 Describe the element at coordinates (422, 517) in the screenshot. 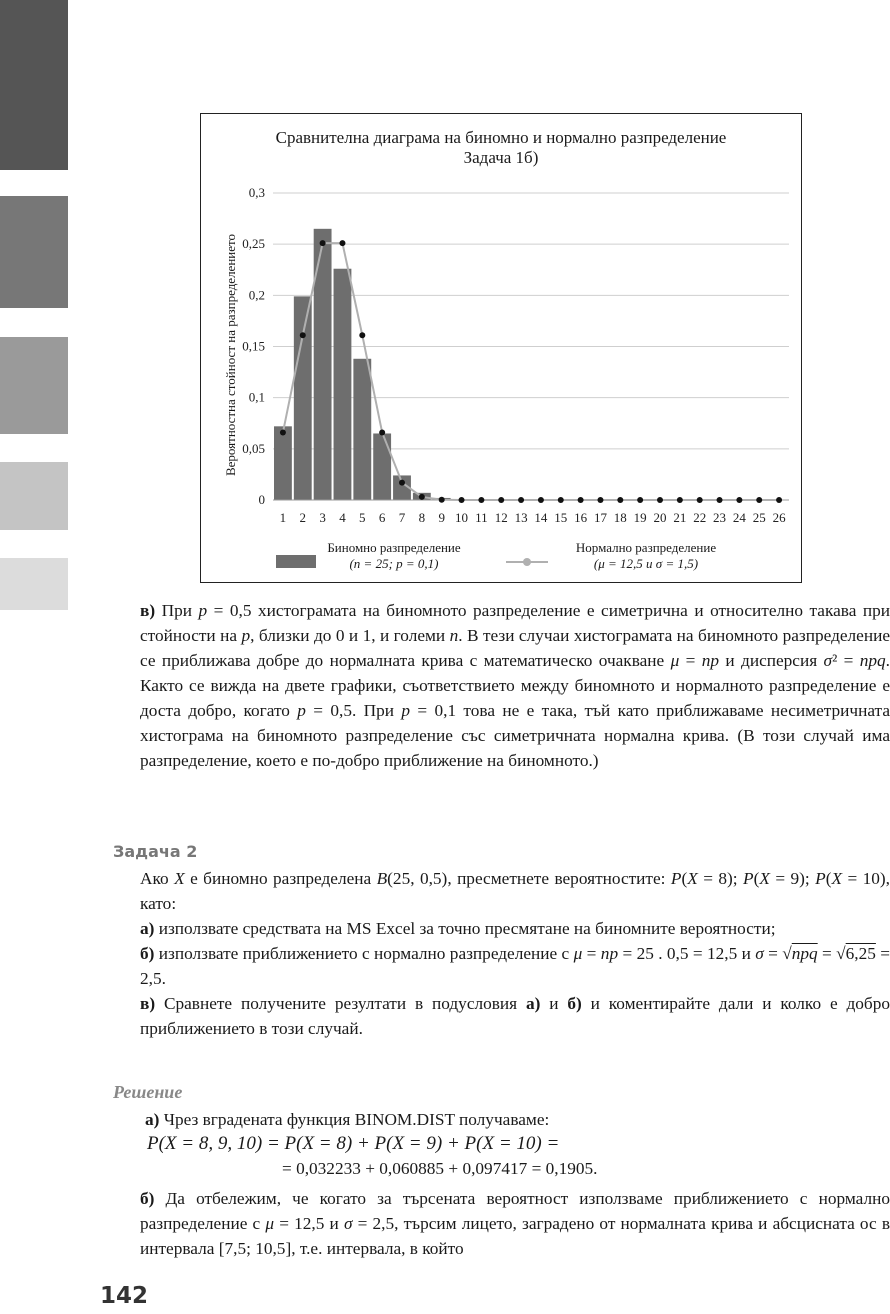

I see `x-tick-label: 8` at that location.